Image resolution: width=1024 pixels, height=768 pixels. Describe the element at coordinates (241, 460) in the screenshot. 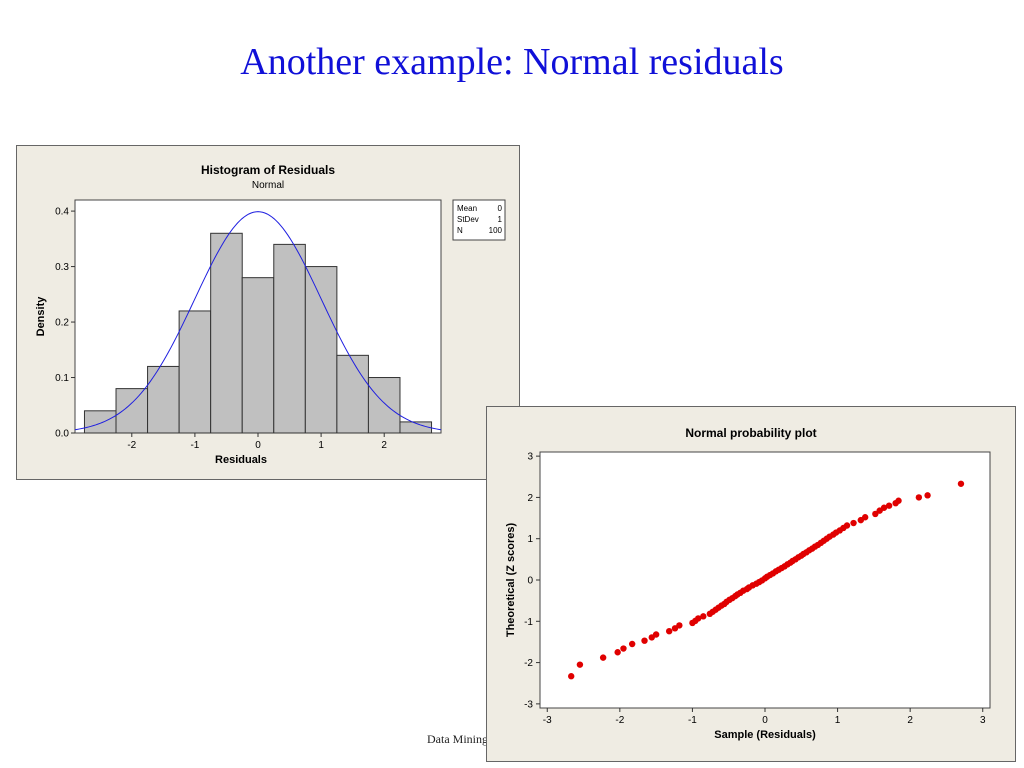

I see `x-axis-label: Residuals` at that location.